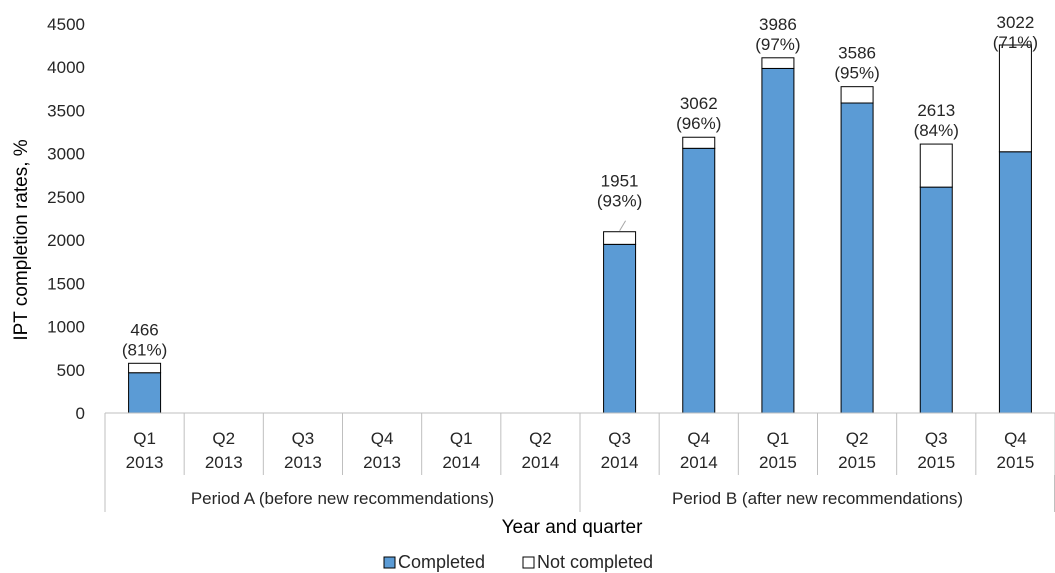 The height and width of the screenshot is (573, 1055). I want to click on data-label-percent: (84%), so click(936, 130).